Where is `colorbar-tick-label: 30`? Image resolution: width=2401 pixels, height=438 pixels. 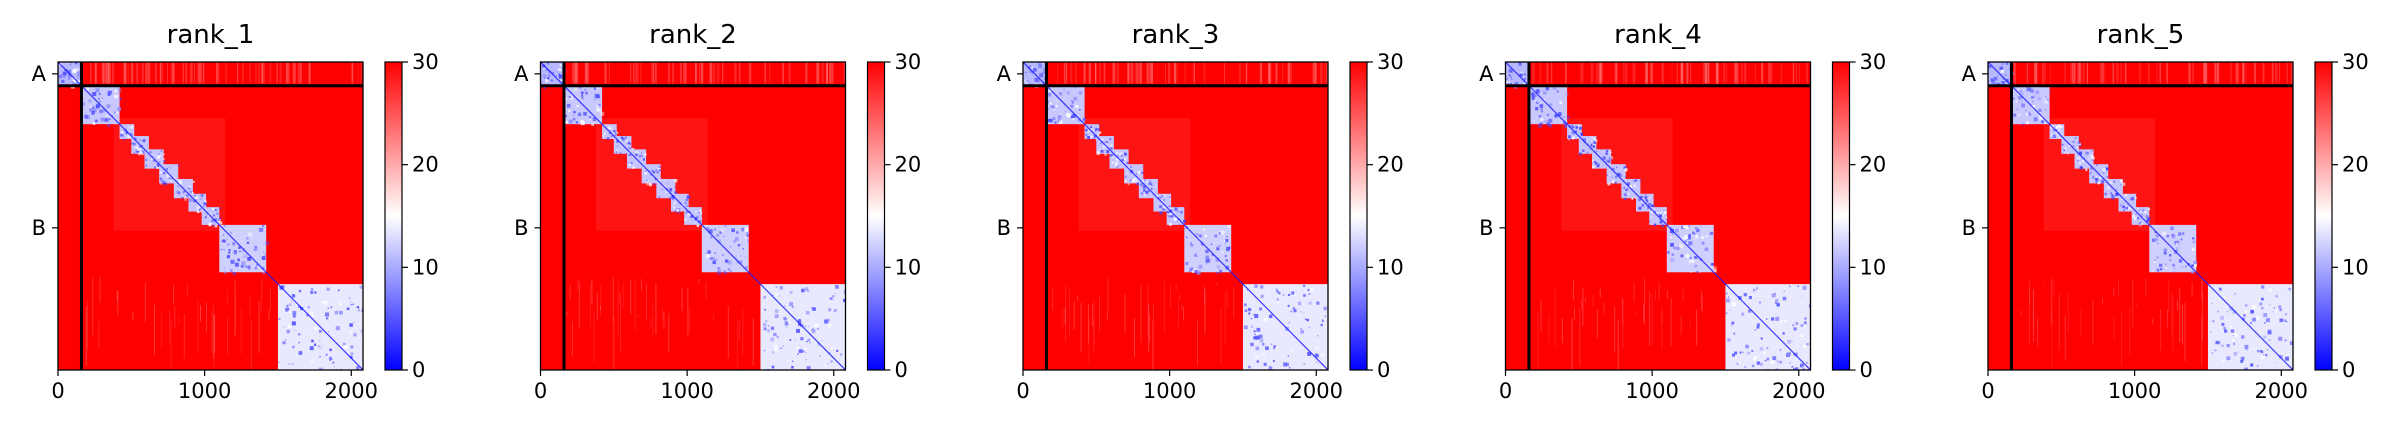
colorbar-tick-label: 30 is located at coordinates (2355, 62).